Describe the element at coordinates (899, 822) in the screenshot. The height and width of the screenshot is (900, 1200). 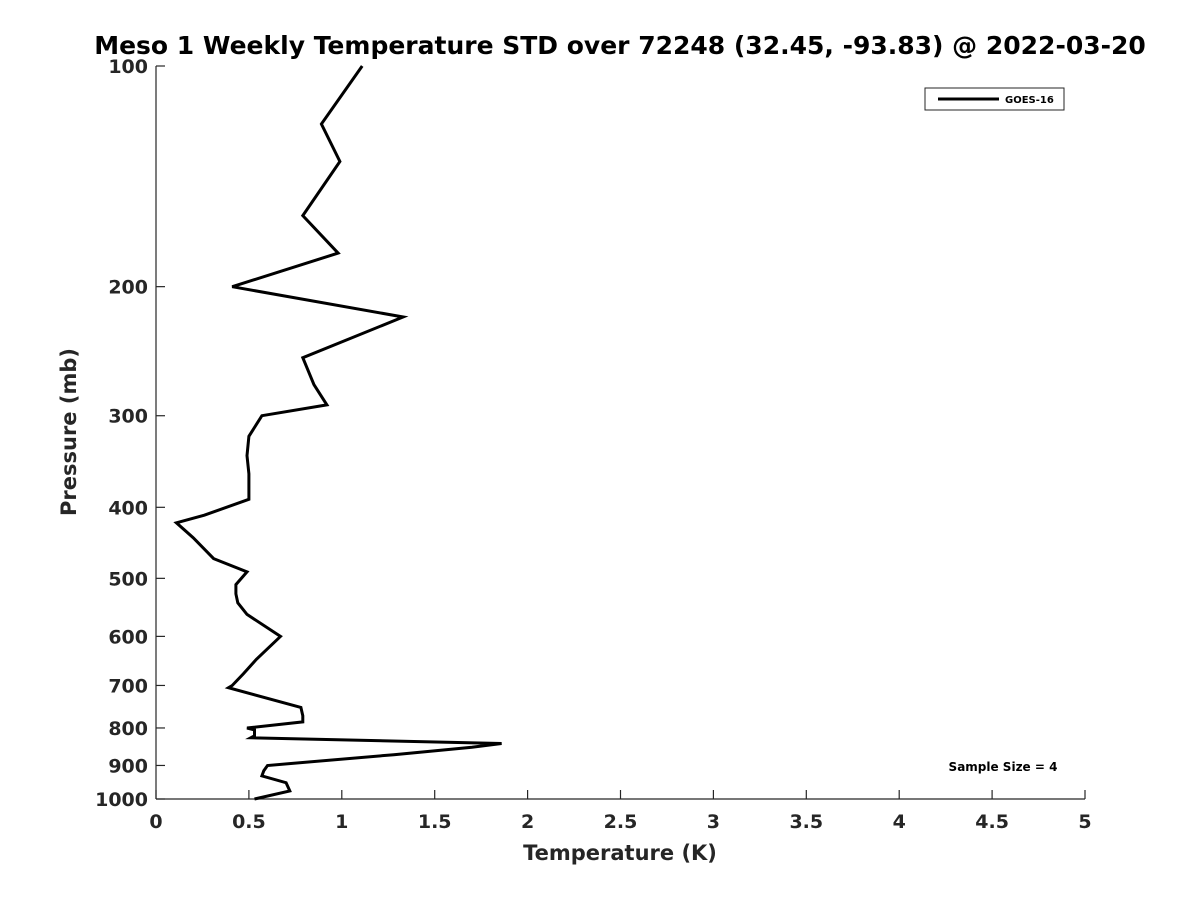
I see `x-tick-label: 4` at that location.